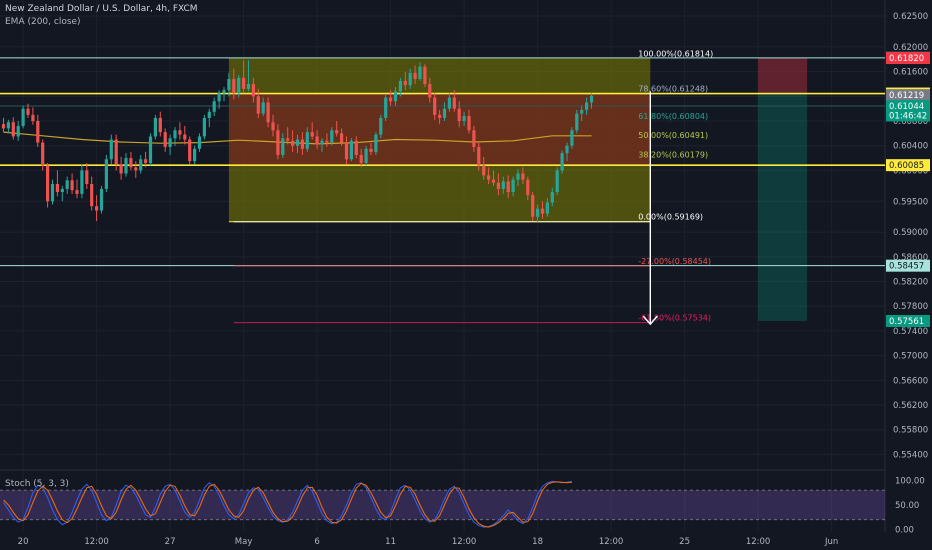 Image resolution: width=932 pixels, height=550 pixels. I want to click on price-tick-label: 0.62500, so click(910, 17).